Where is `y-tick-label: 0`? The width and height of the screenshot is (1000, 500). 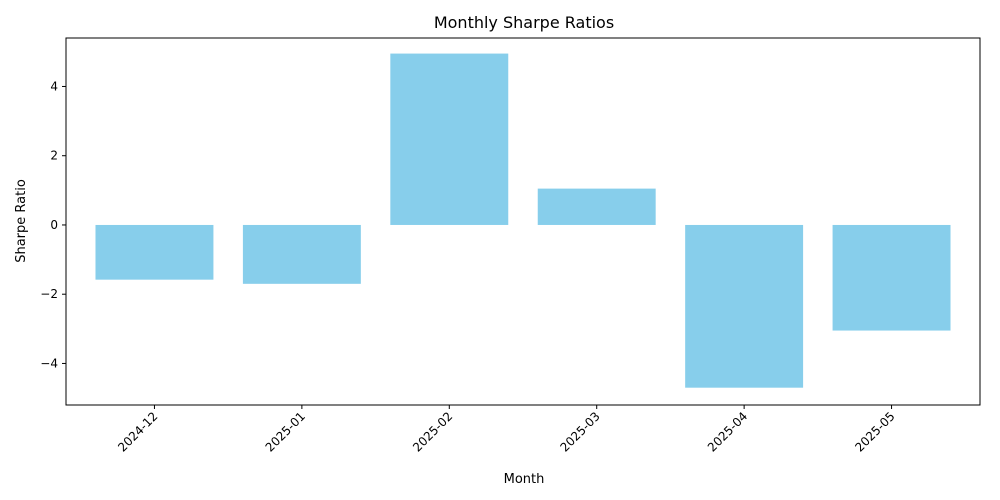 y-tick-label: 0 is located at coordinates (54, 225).